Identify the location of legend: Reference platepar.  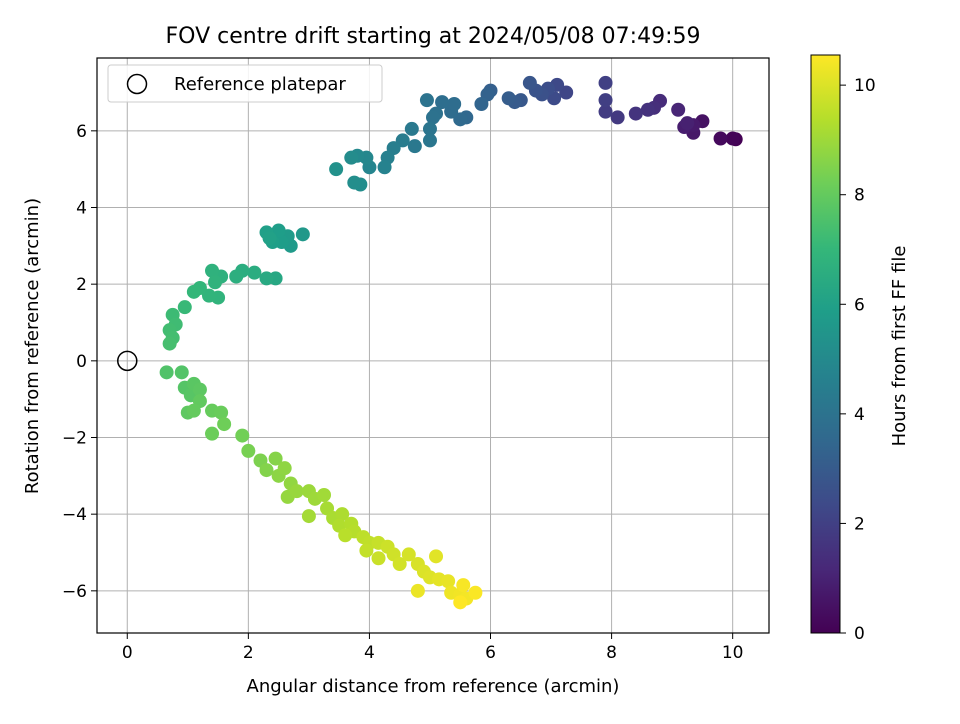
(245, 83).